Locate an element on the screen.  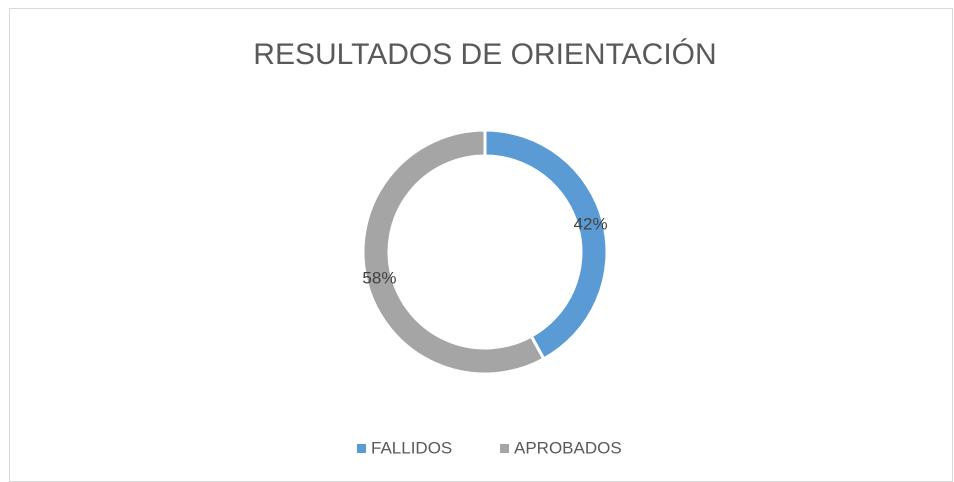
legend-label: FALLIDOS is located at coordinates (411, 447).